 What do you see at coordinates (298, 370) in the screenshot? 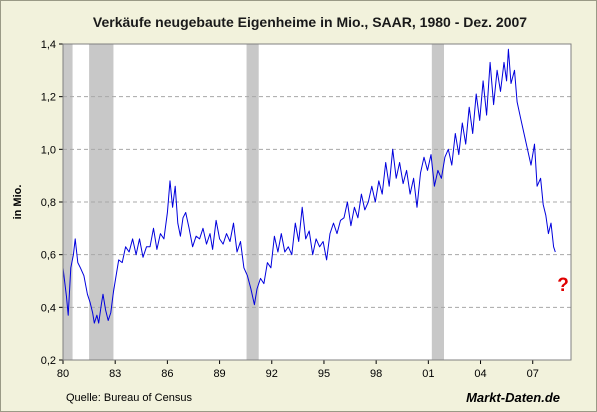
I see `x-axis: 80 83 86 89 92 95 98 01 04 07` at bounding box center [298, 370].